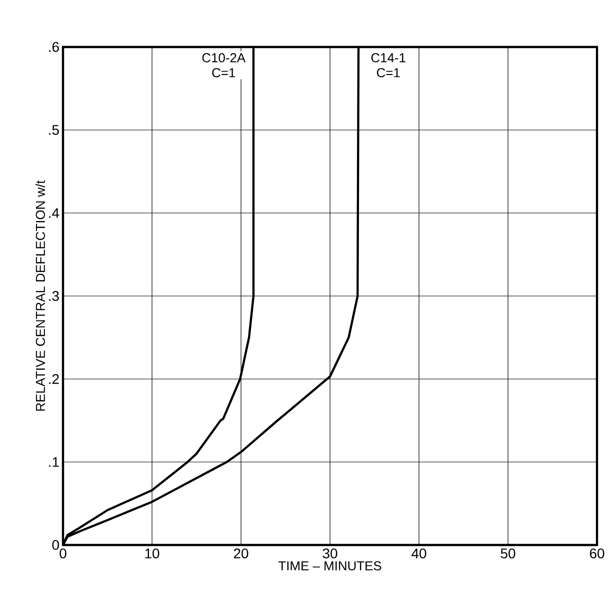 The image size is (615, 600). Describe the element at coordinates (508, 553) in the screenshot. I see `x-tick-label: 50` at that location.